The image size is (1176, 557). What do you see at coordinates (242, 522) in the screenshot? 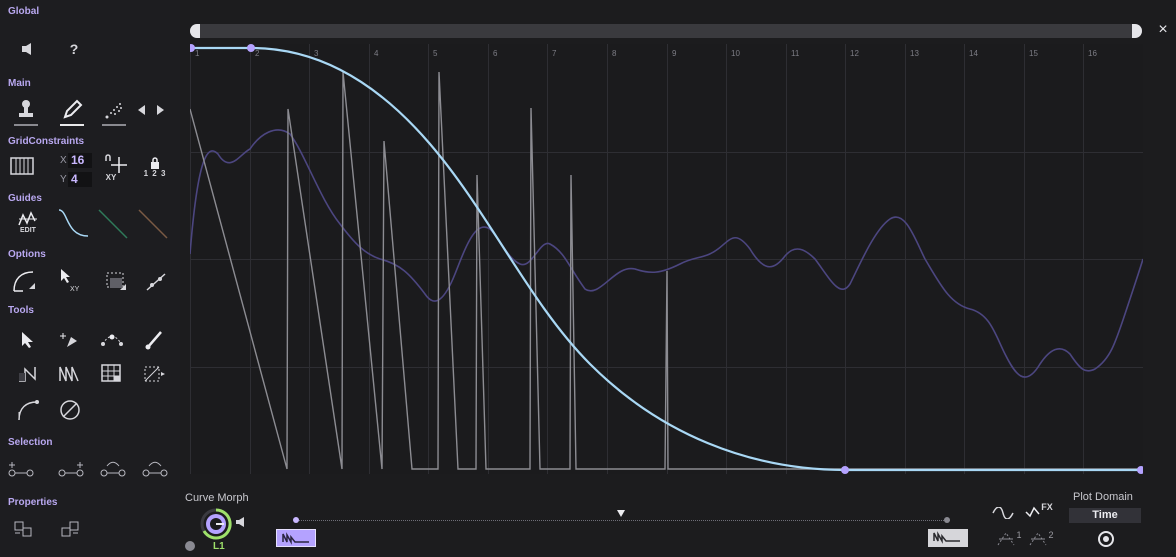
I see `morph-speaker-icon` at bounding box center [242, 522].